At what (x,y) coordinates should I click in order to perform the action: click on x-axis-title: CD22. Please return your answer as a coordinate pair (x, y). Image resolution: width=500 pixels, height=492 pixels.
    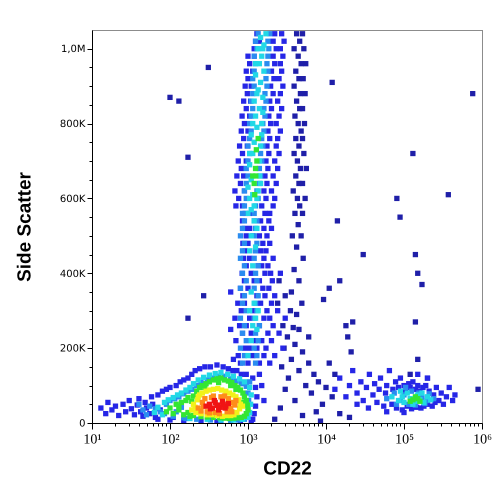
    Looking at the image, I should click on (287, 469).